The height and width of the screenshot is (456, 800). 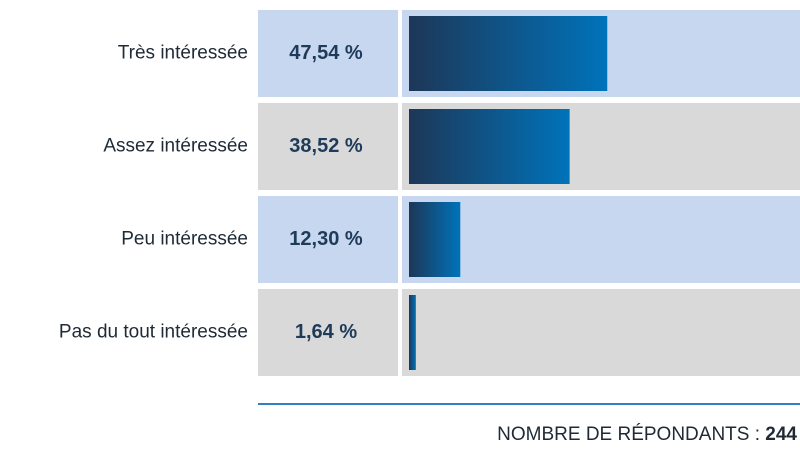 What do you see at coordinates (183, 53) in the screenshot?
I see `category-label: Très intéressée` at bounding box center [183, 53].